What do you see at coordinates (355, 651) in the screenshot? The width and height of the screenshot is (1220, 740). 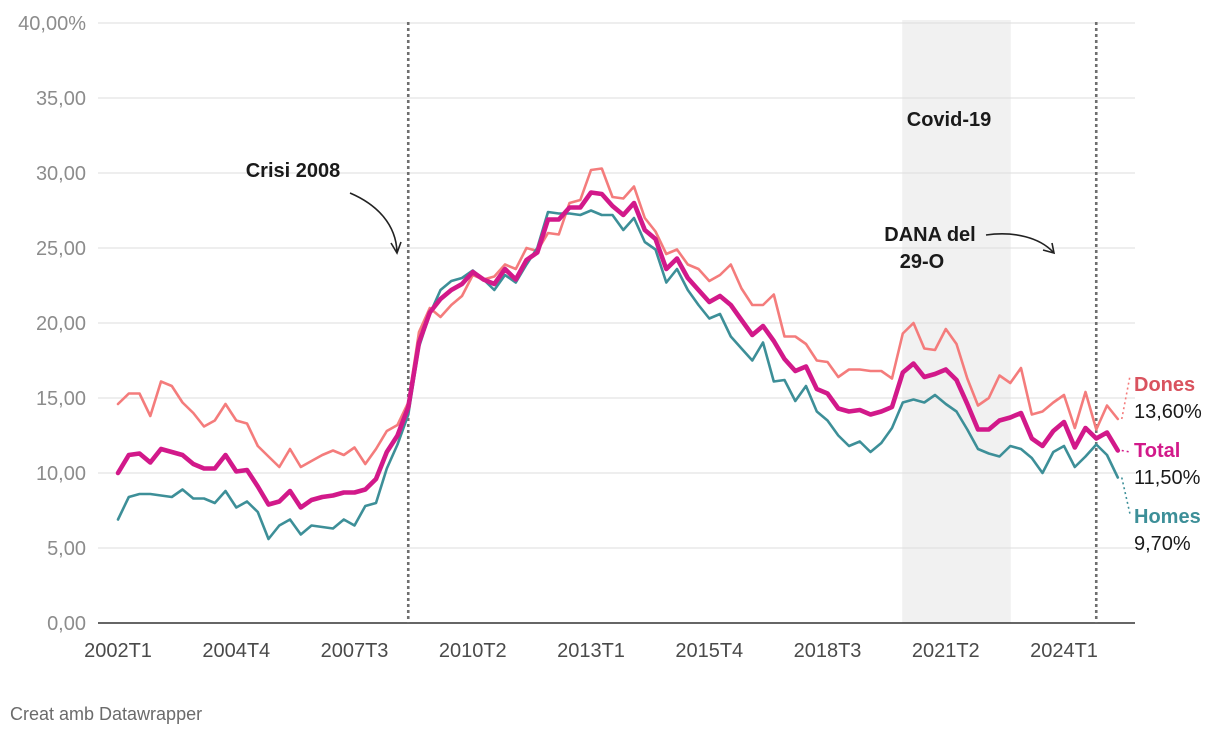 I see `x-tick-label: 2007T3` at bounding box center [355, 651].